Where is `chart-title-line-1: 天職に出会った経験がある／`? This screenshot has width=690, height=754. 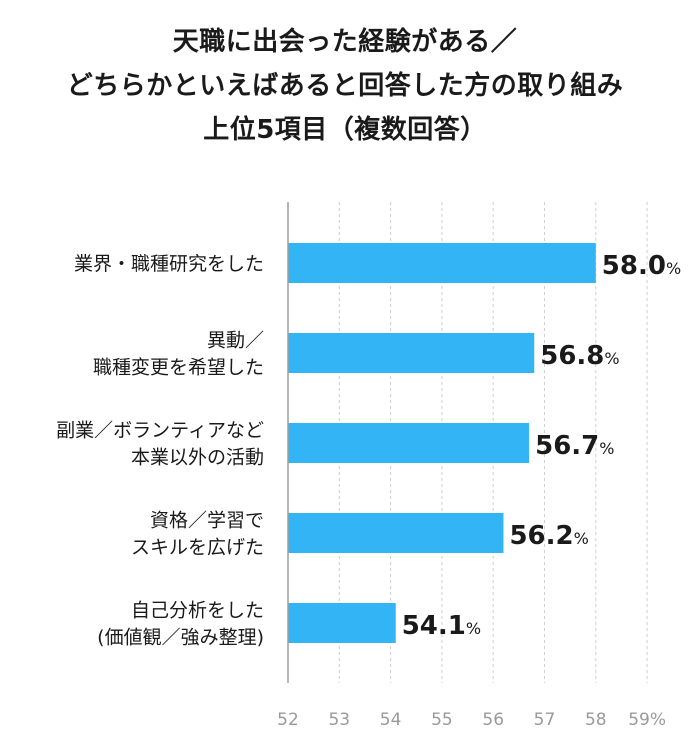 chart-title-line-1: 天職に出会った経験がある／ is located at coordinates (345, 42).